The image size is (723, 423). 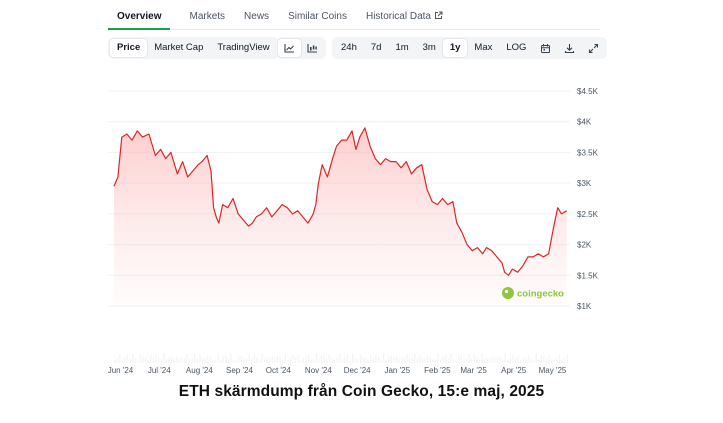 I want to click on download-button, so click(x=569, y=48).